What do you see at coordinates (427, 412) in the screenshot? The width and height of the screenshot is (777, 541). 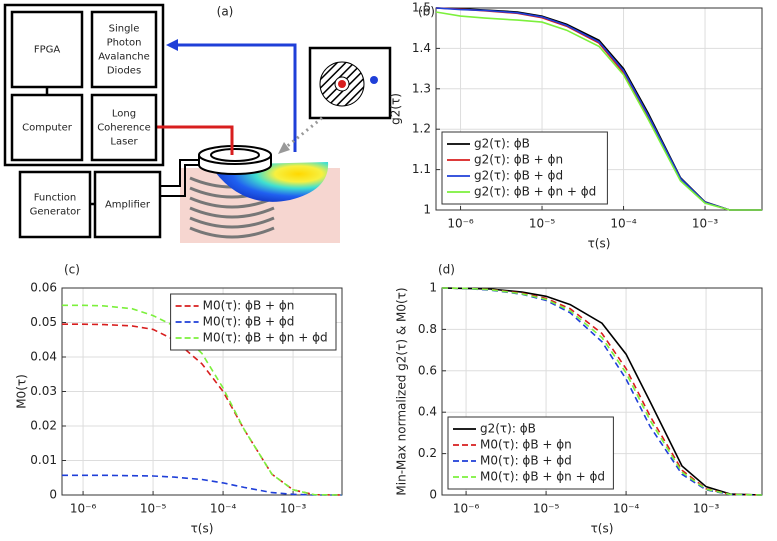 I see `y-tick-label: 0.4` at bounding box center [427, 412].